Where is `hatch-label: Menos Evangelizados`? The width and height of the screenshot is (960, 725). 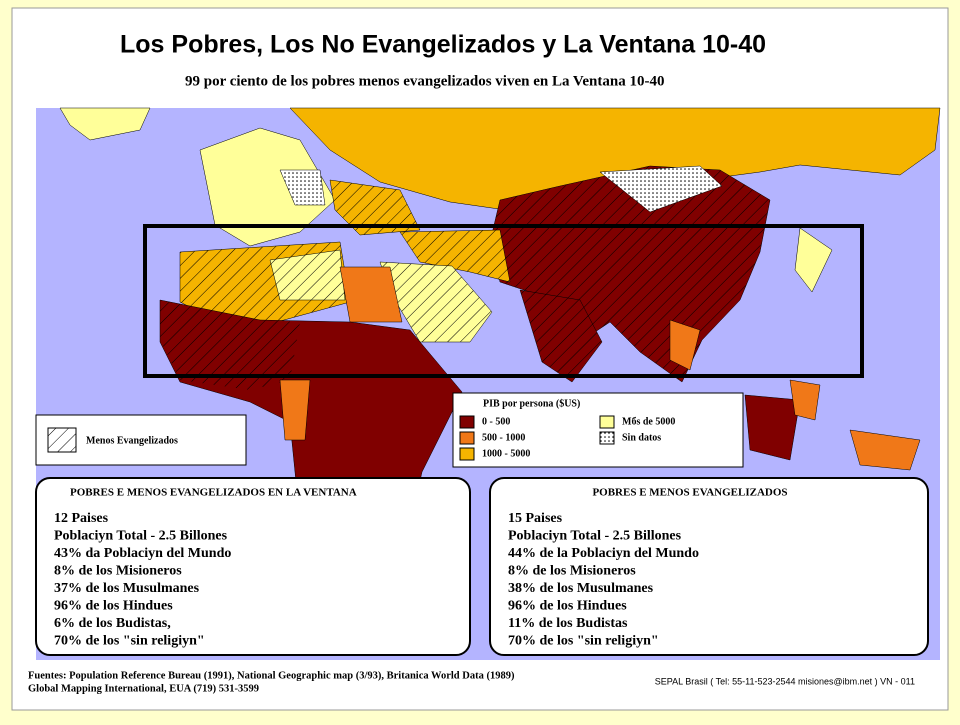 hatch-label: Menos Evangelizados is located at coordinates (132, 440).